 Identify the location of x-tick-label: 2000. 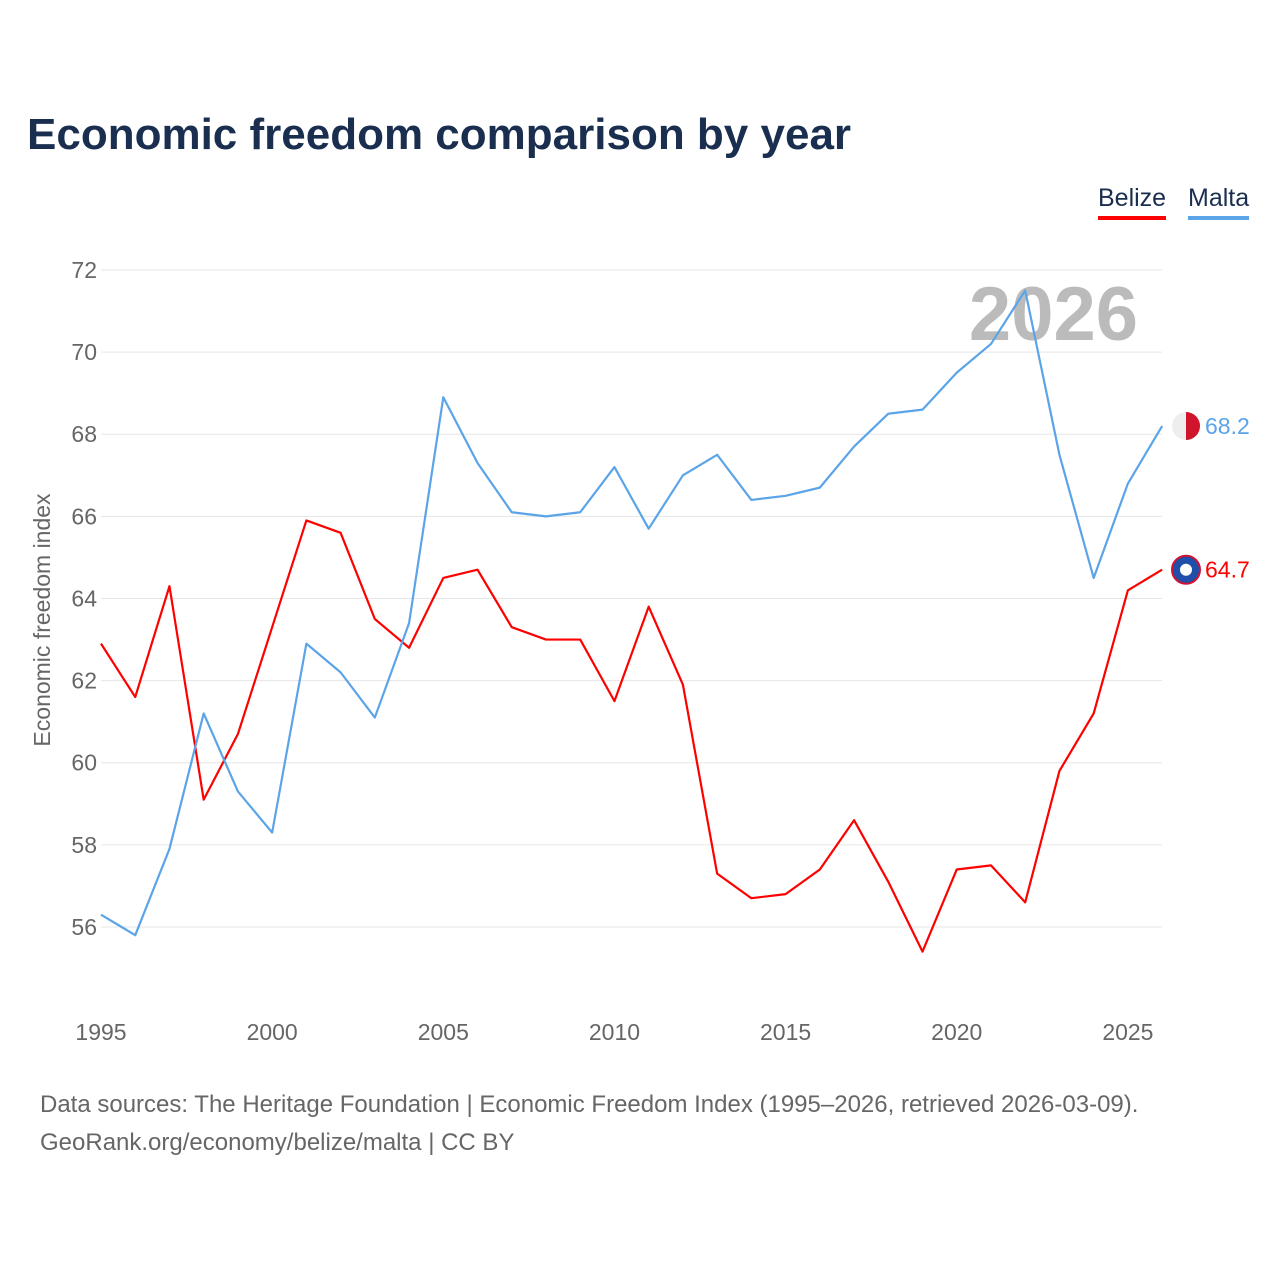
(272, 1032).